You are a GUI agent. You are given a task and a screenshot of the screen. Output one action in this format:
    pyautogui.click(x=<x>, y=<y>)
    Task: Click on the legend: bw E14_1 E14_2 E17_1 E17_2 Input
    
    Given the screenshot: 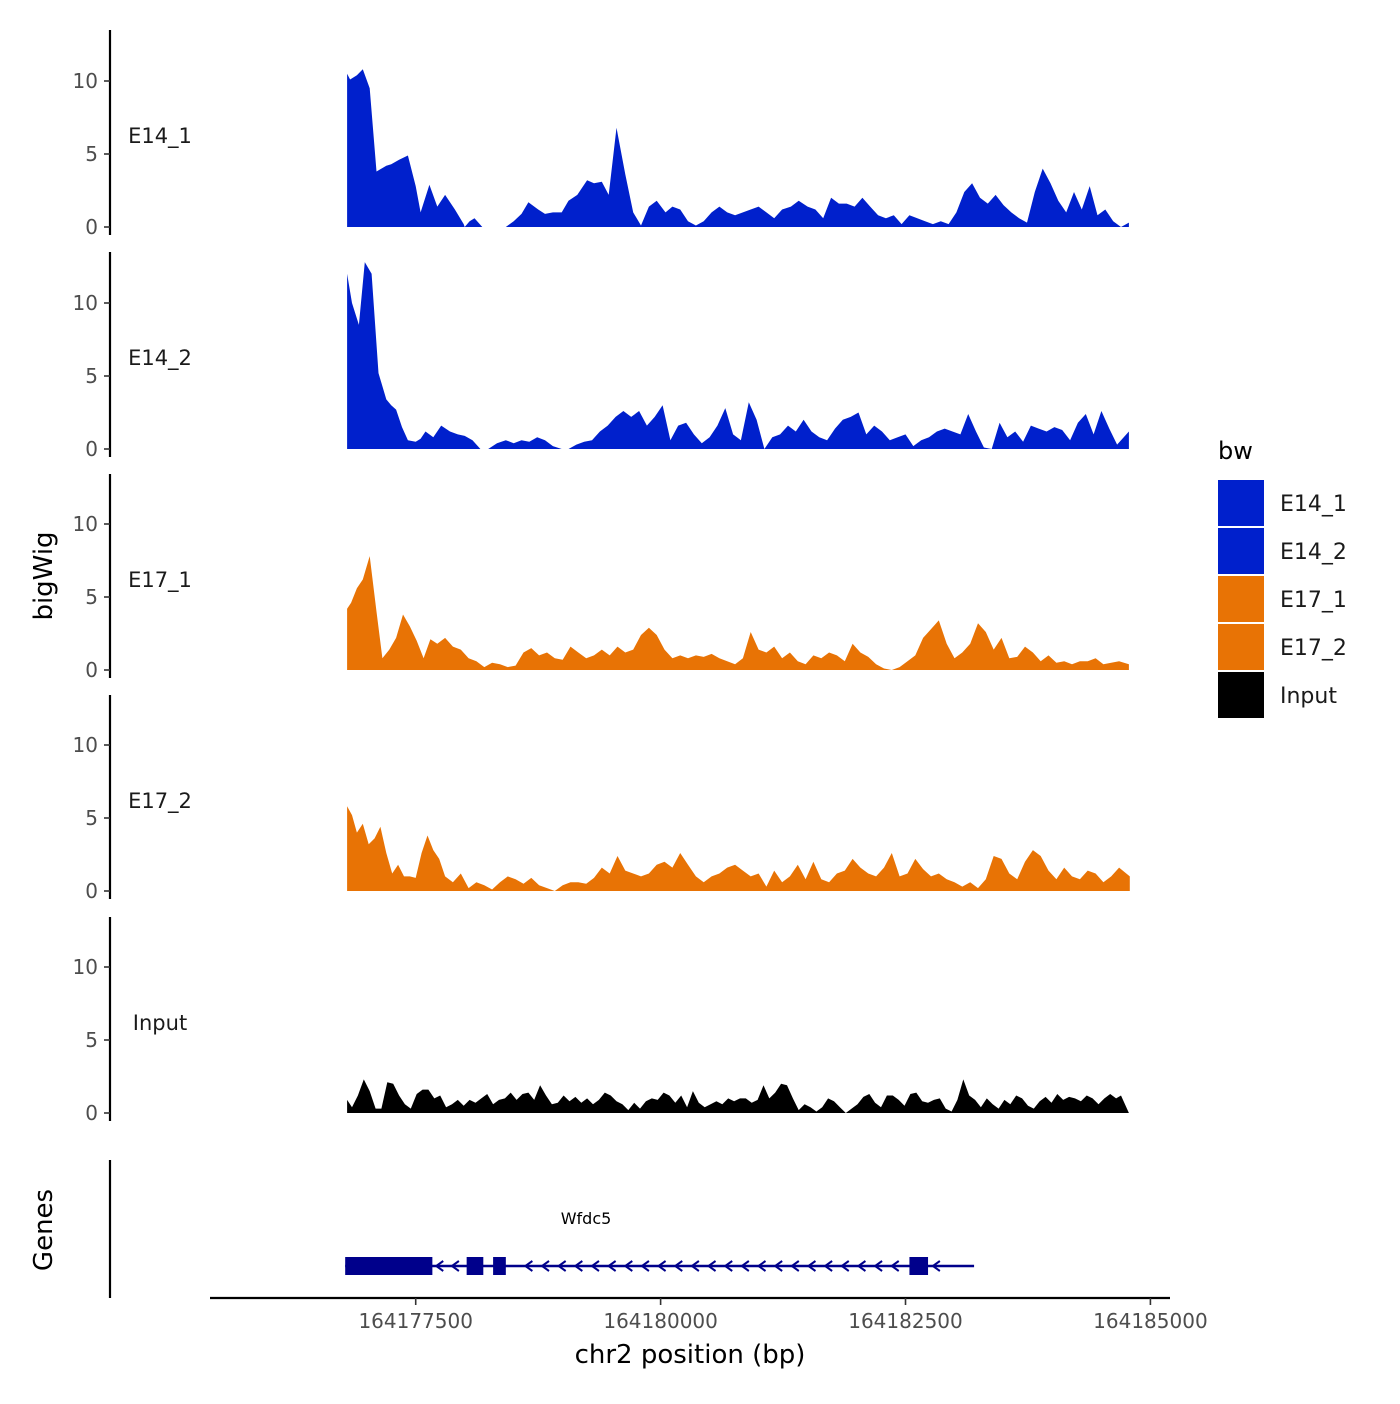 What is the action you would take?
    pyautogui.click(x=1282, y=577)
    